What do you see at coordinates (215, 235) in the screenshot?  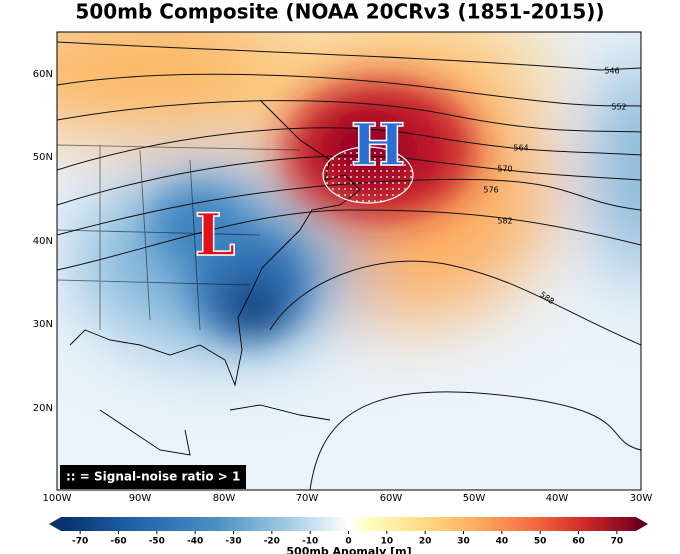 I see `low-marker: L` at bounding box center [215, 235].